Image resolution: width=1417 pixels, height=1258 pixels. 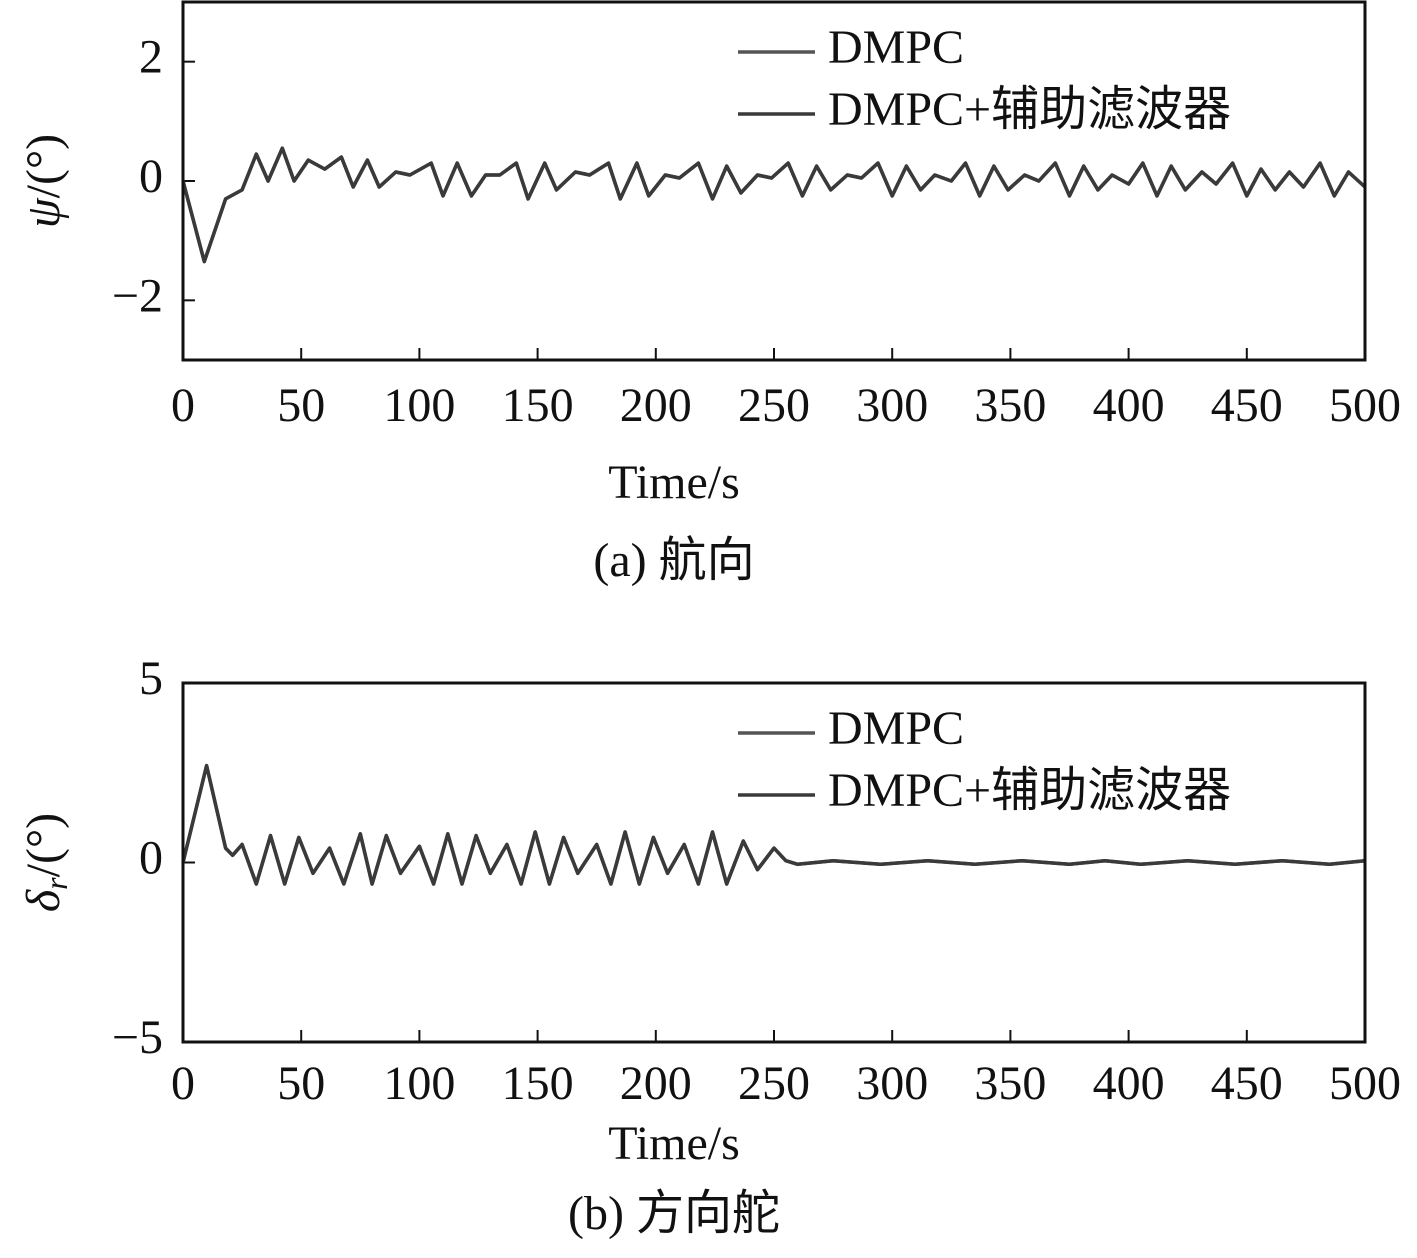 I want to click on y-label-symbol: ψ, so click(x=43, y=212).